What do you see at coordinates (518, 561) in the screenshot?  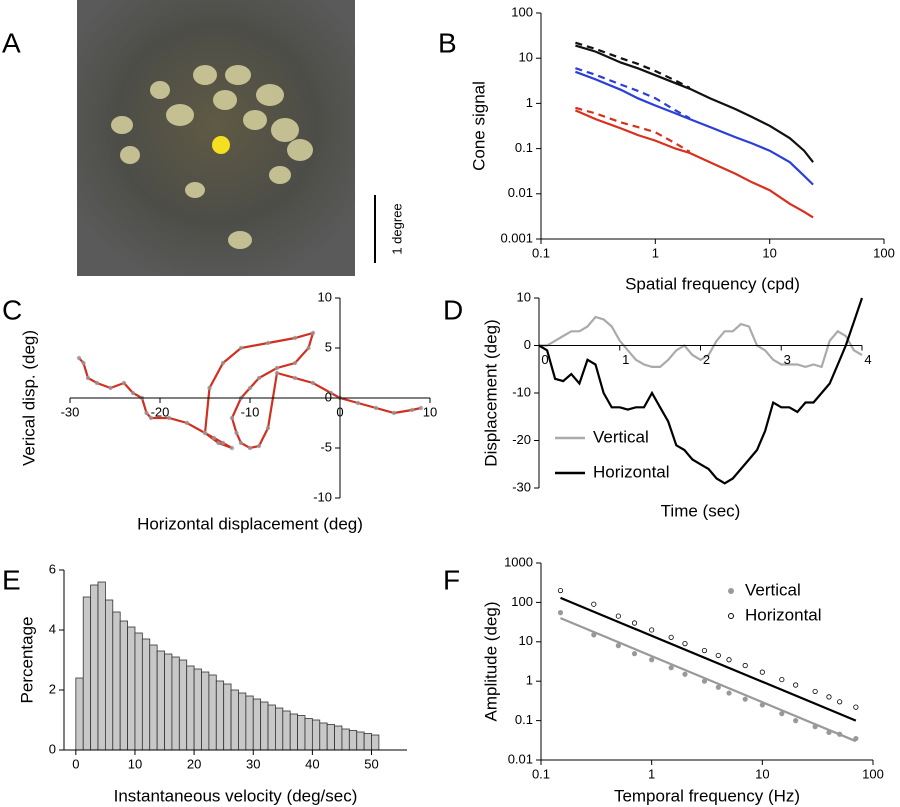 I see `y-tick-label: 1000` at bounding box center [518, 561].